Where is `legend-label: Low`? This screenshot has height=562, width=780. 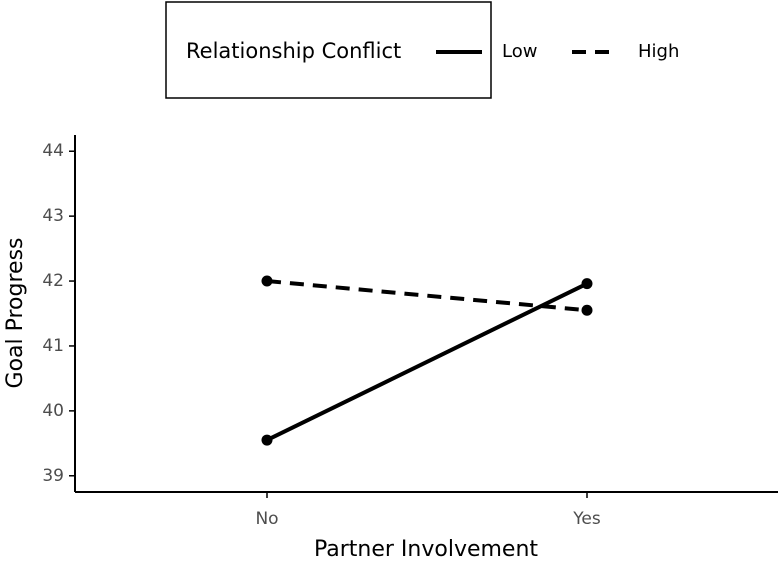
legend-label: Low is located at coordinates (519, 51).